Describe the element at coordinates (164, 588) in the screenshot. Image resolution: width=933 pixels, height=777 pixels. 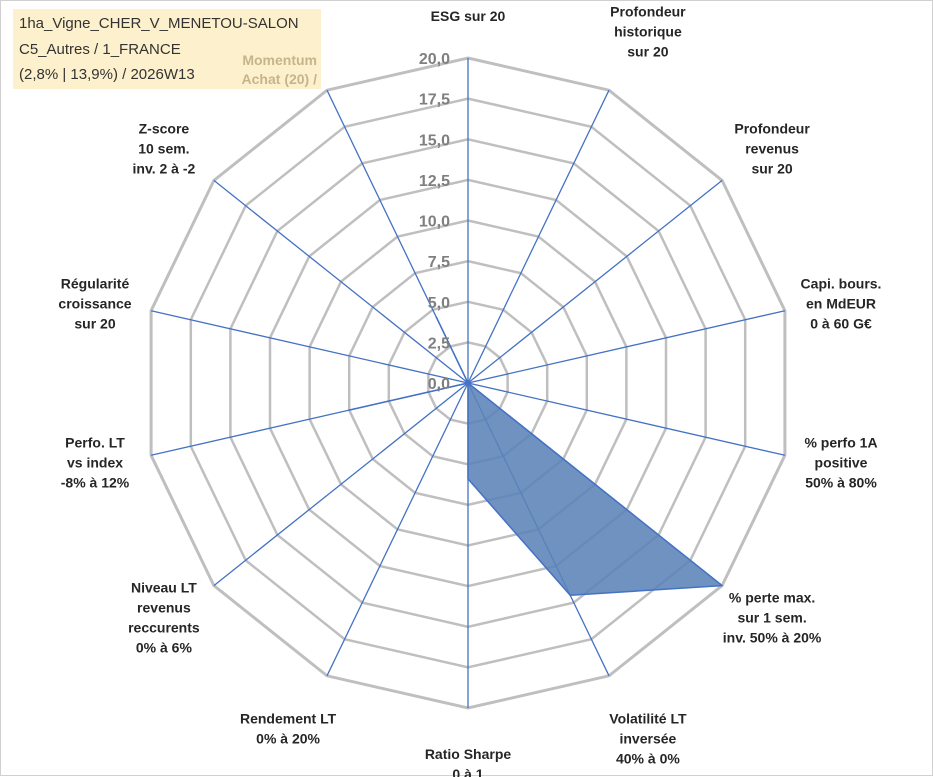
I see `axis-label-line: Niveau LT` at that location.